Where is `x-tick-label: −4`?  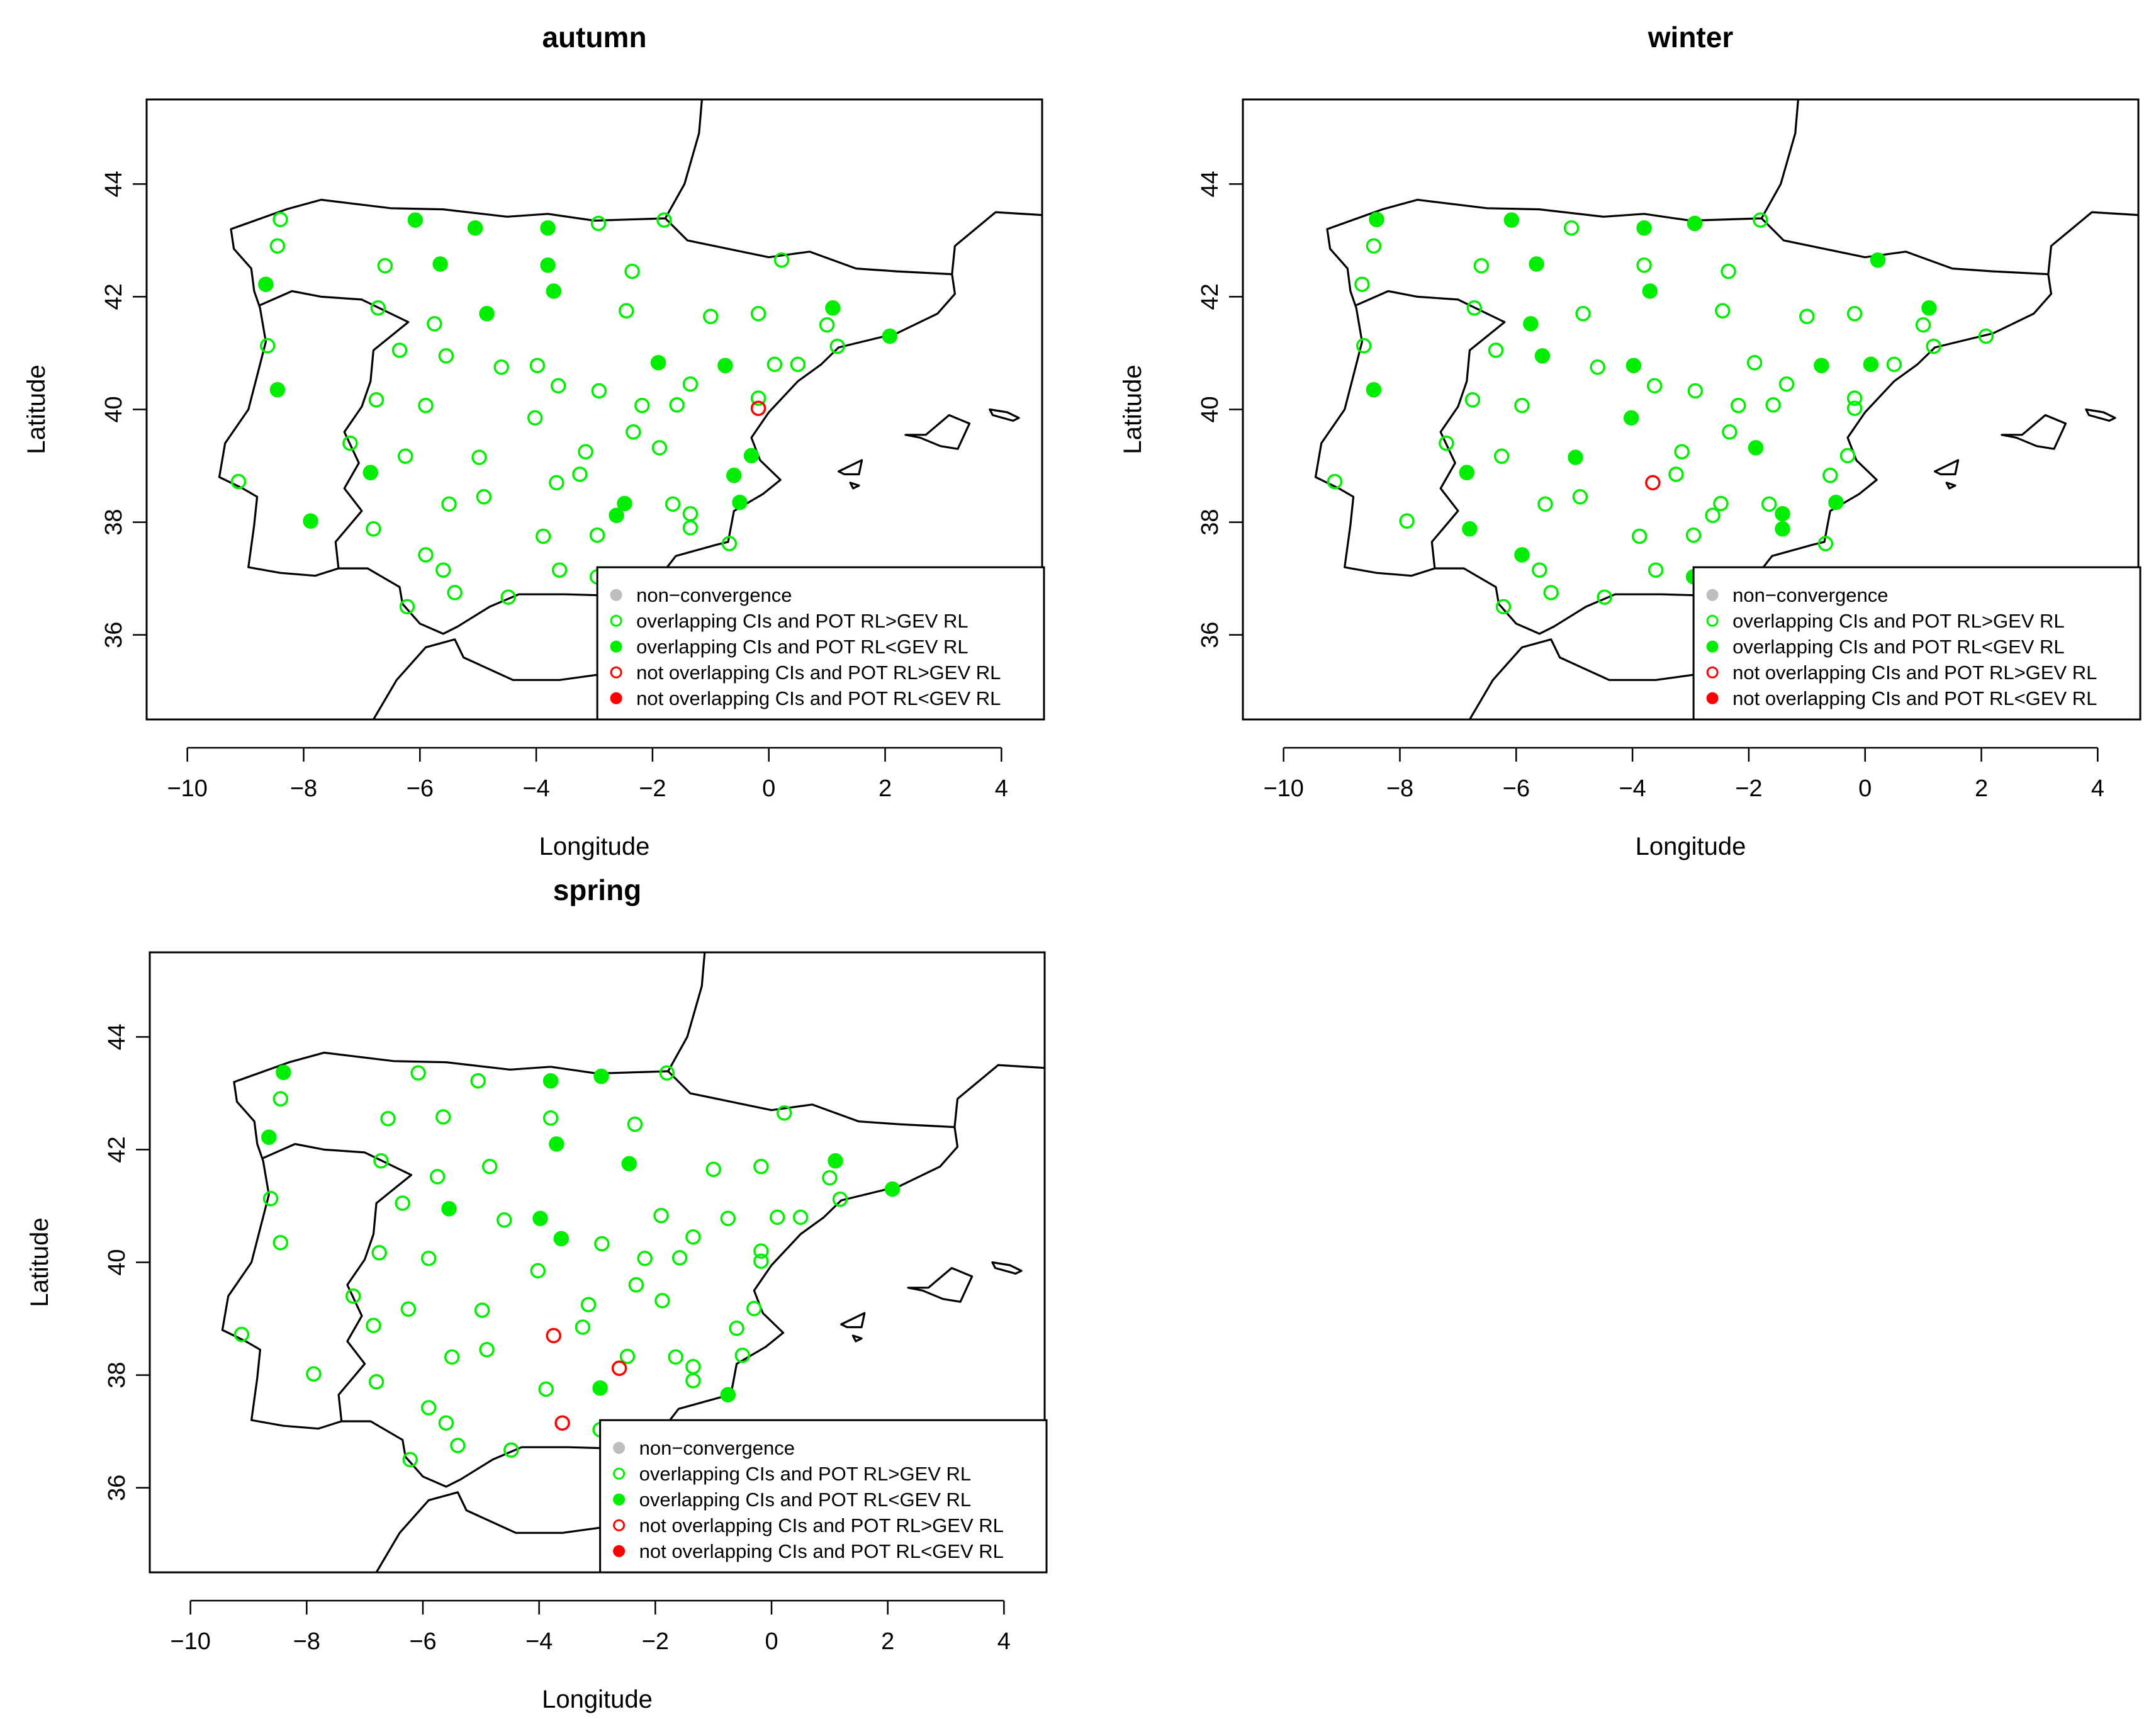
x-tick-label: −4 is located at coordinates (535, 788).